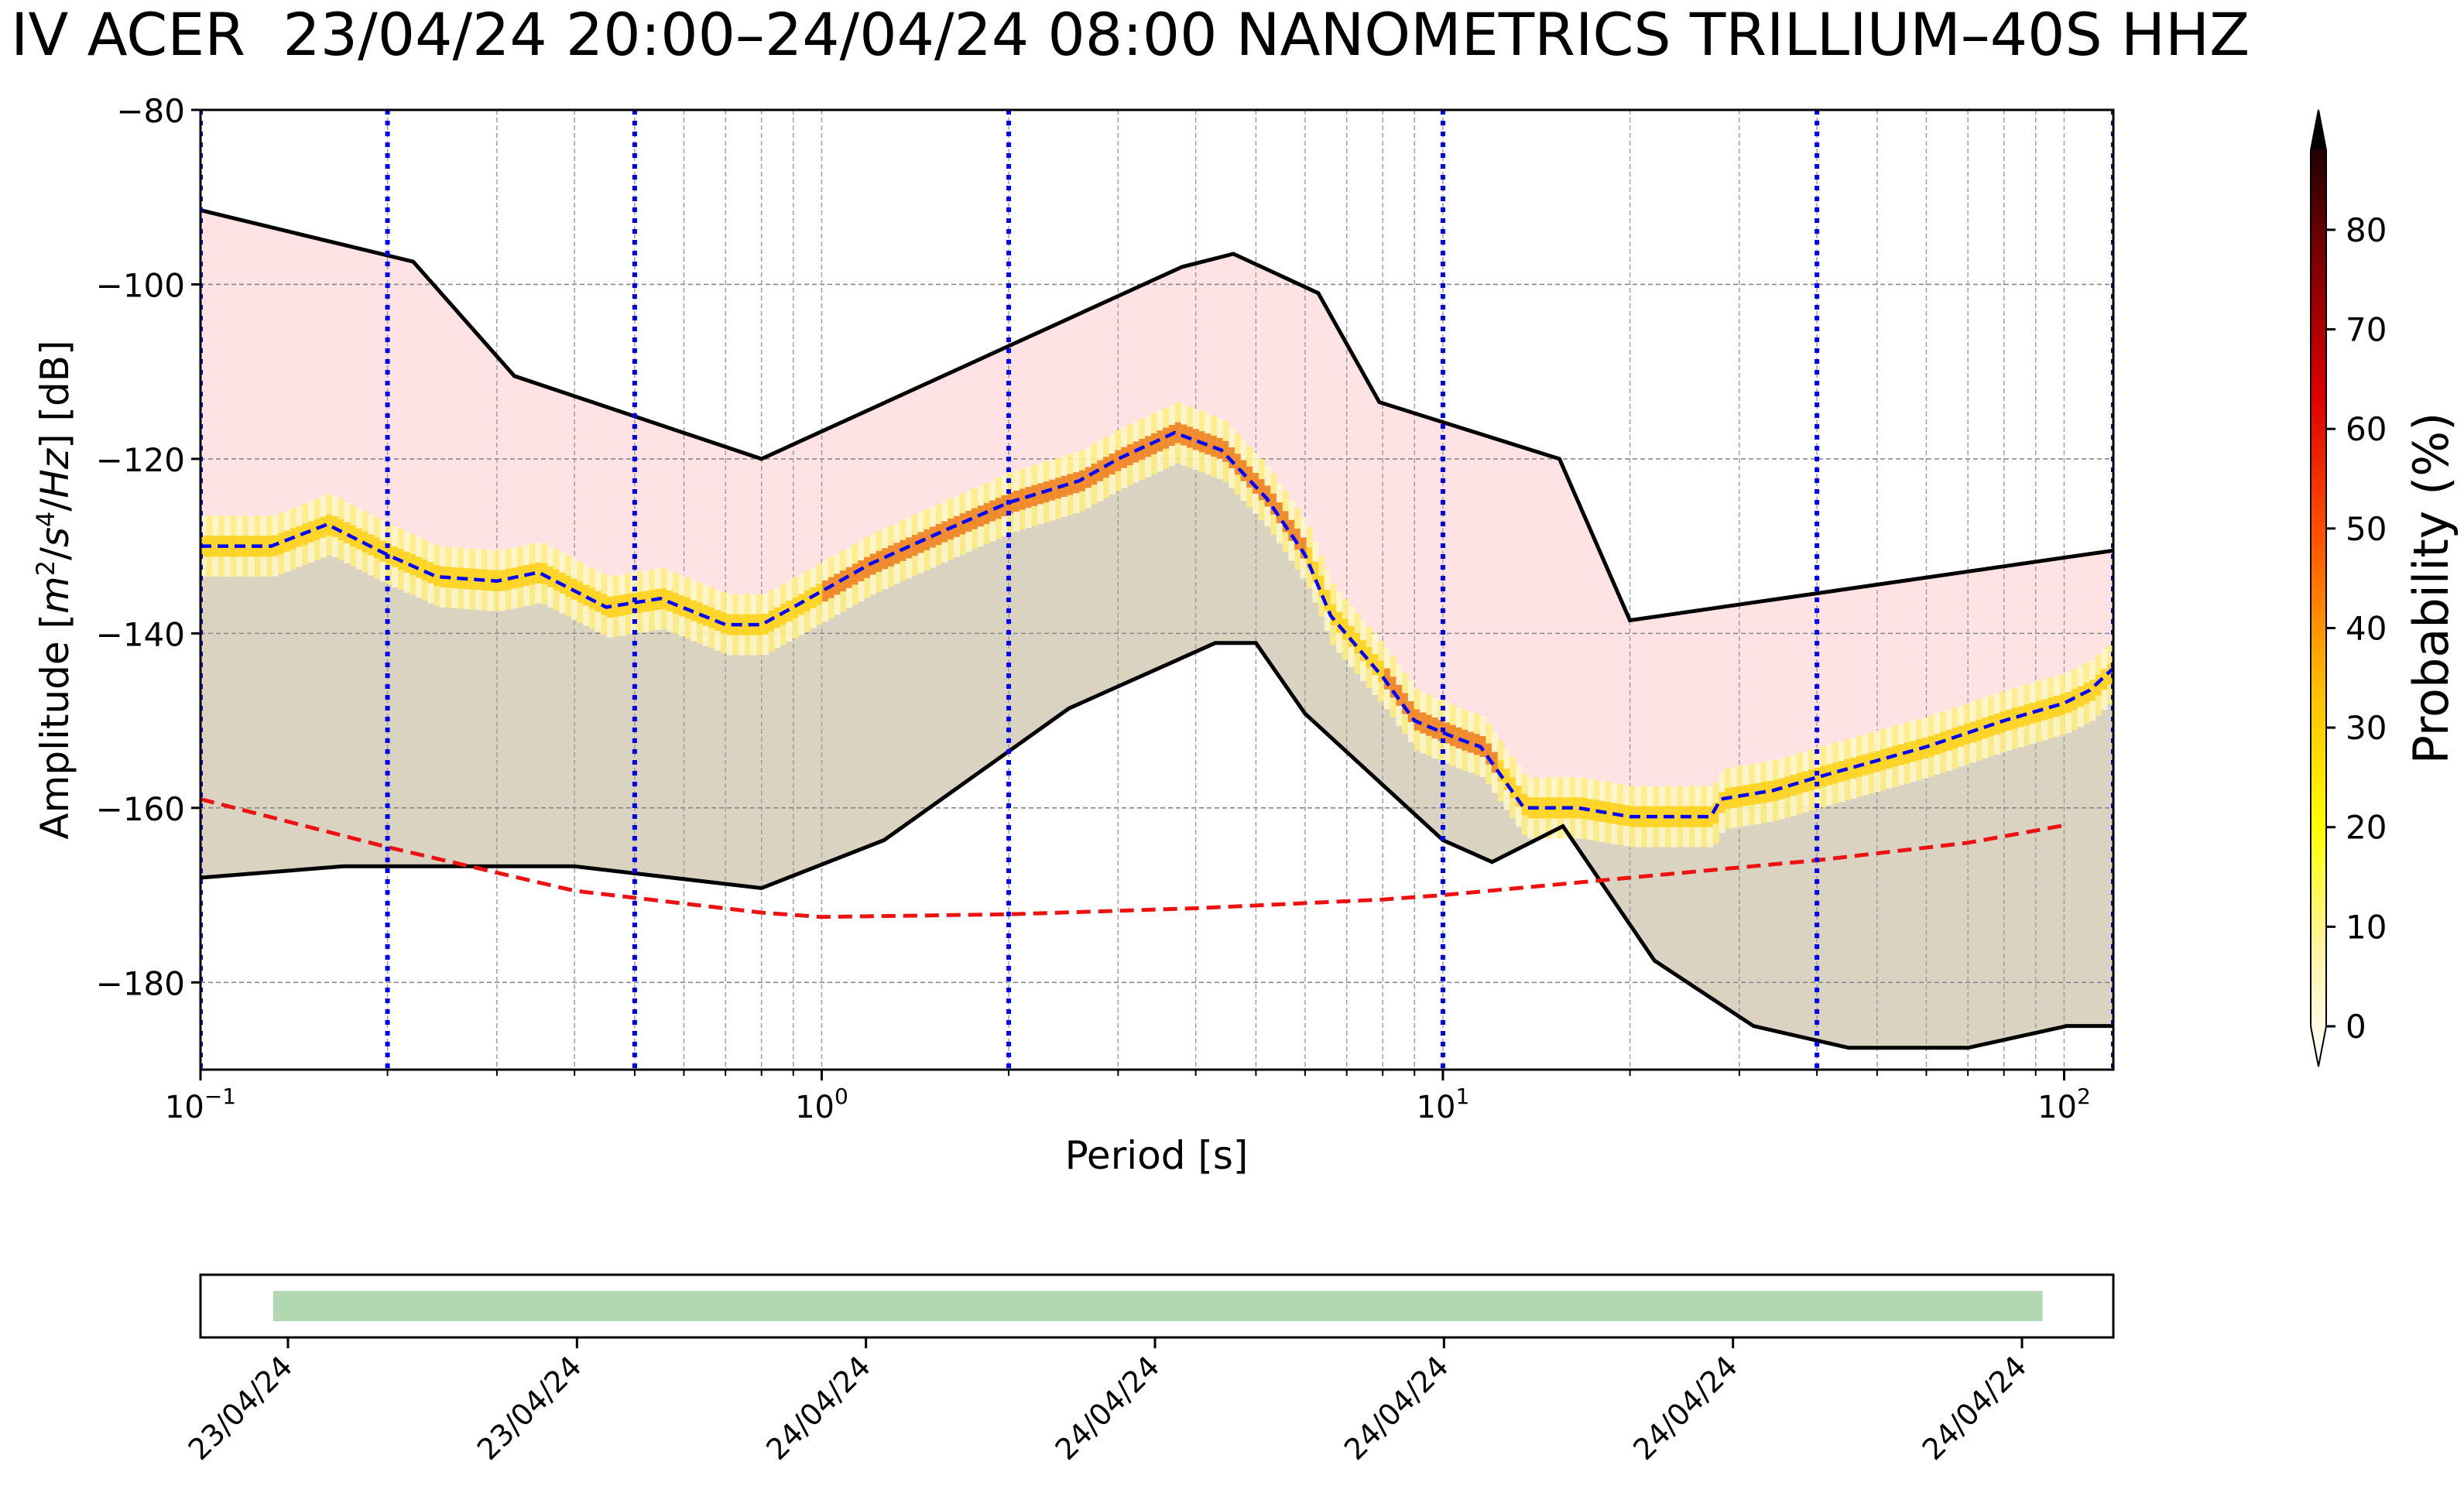 Image resolution: width=2464 pixels, height=1493 pixels. What do you see at coordinates (140, 460) in the screenshot?
I see `y-tick-label: −120` at bounding box center [140, 460].